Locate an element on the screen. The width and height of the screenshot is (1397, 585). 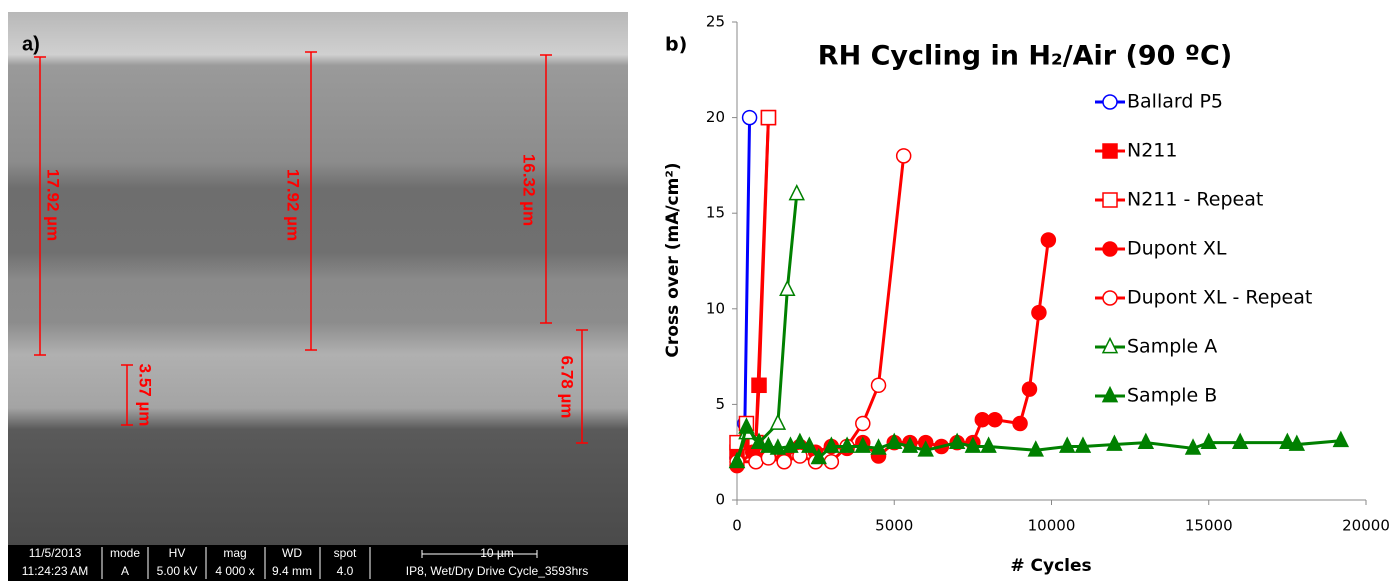
info-bottom: A is located at coordinates (125, 571).